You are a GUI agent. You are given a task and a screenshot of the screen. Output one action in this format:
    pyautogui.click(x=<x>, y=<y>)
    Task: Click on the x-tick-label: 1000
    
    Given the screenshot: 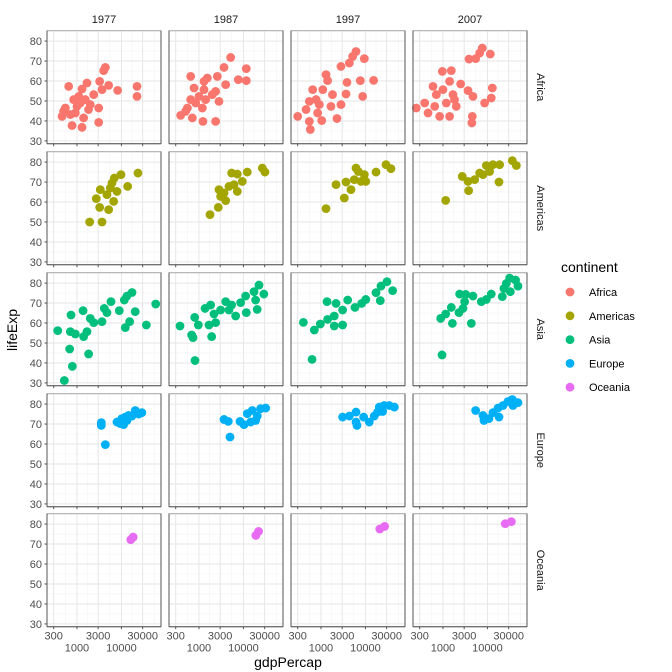 What is the action you would take?
    pyautogui.click(x=77, y=649)
    